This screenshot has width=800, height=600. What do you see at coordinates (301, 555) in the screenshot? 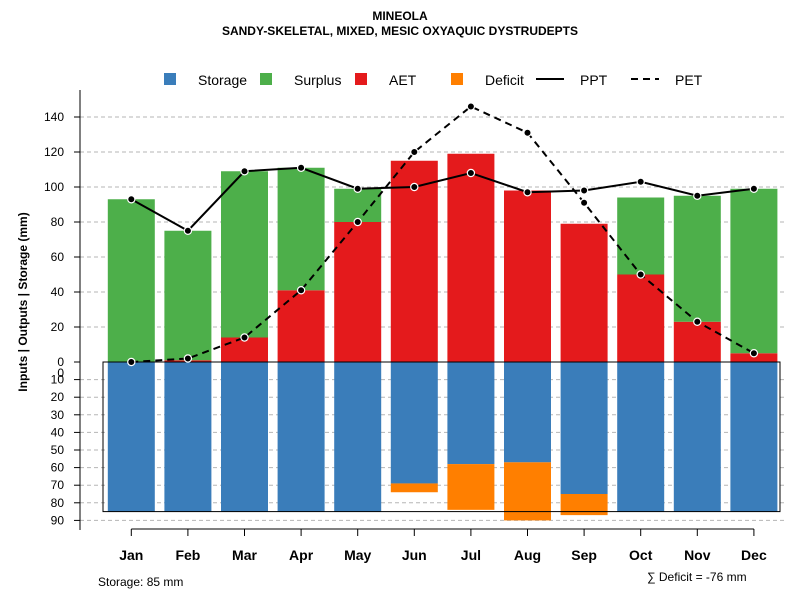
I see `x-tick-label: Apr` at bounding box center [301, 555].